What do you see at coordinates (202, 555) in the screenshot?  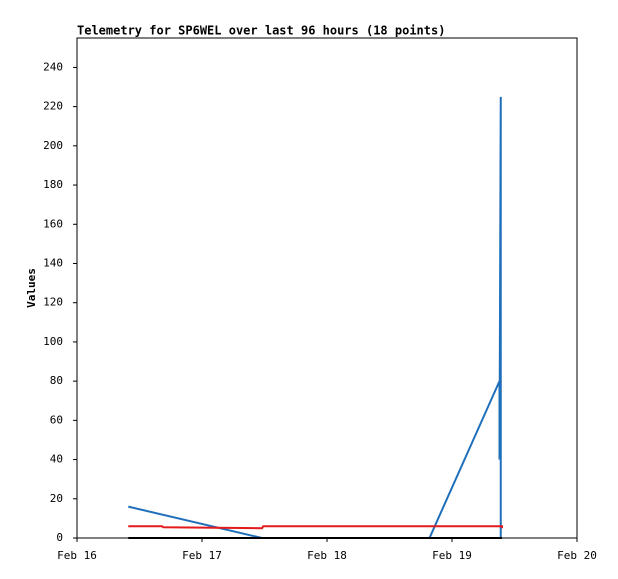 I see `x-tick-label: Feb 17` at bounding box center [202, 555].